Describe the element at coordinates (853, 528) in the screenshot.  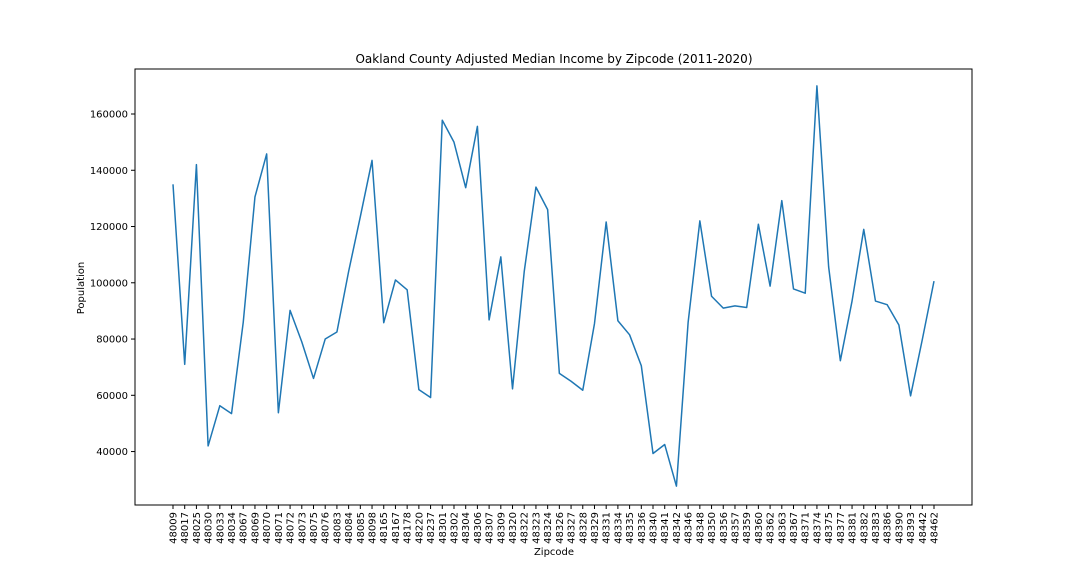
I see `x-tick-label: 48381` at that location.